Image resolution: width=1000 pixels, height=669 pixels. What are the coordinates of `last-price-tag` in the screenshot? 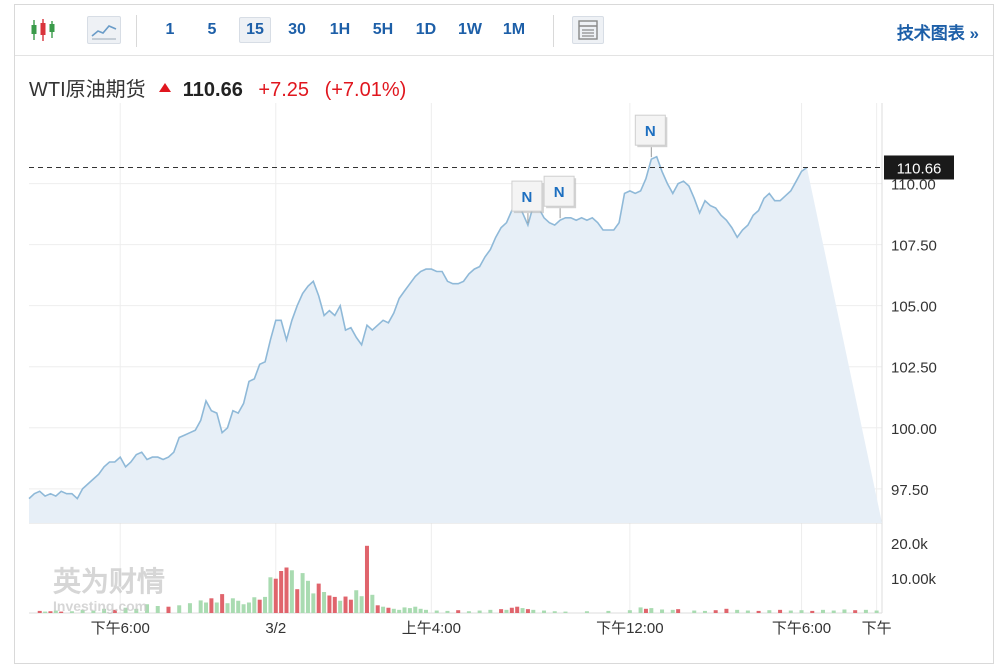 It's located at (919, 167).